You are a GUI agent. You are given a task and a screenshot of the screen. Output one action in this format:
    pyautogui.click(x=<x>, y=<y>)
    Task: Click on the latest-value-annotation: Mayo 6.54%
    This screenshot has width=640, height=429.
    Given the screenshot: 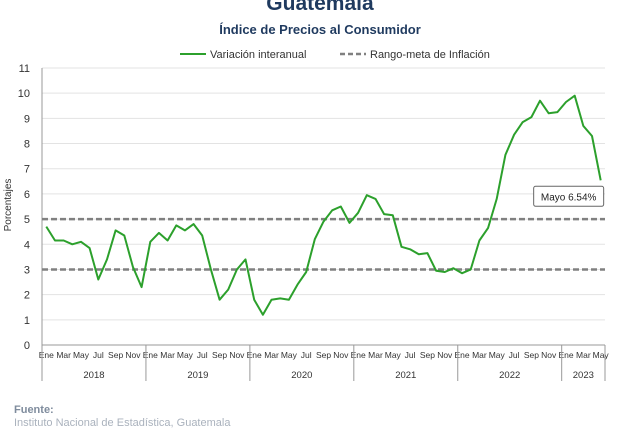 What is the action you would take?
    pyautogui.click(x=569, y=196)
    